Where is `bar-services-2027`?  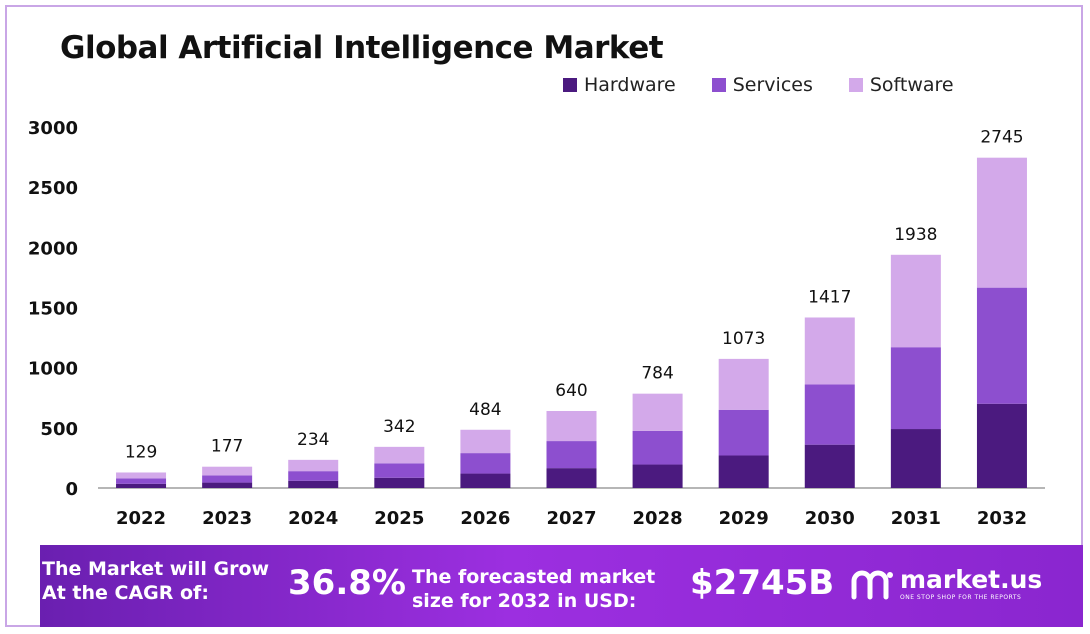
bar-services-2027 is located at coordinates (571, 455).